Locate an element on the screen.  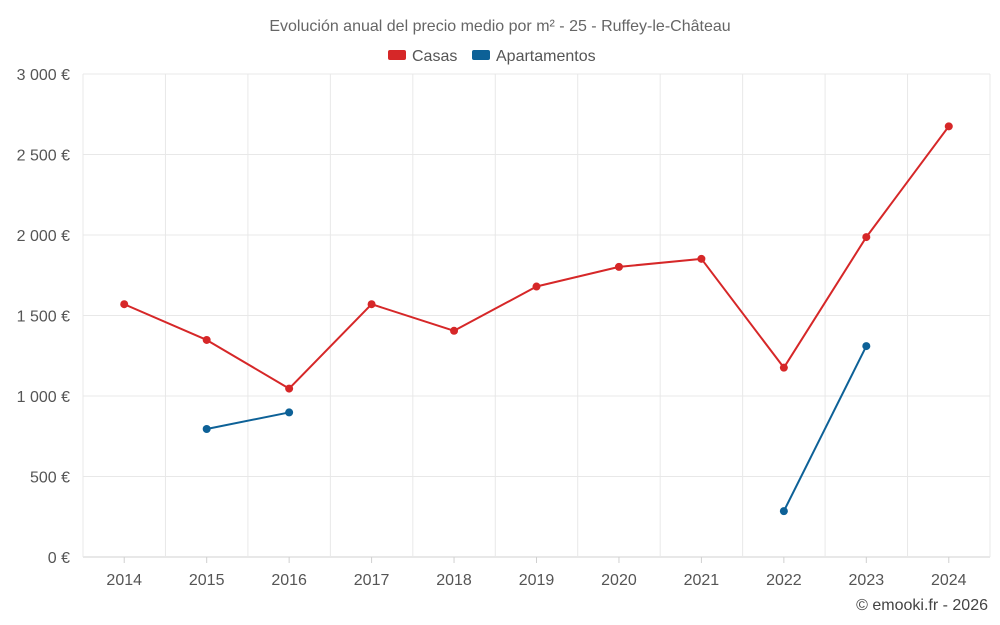
x-tick-label: 2023 is located at coordinates (867, 580).